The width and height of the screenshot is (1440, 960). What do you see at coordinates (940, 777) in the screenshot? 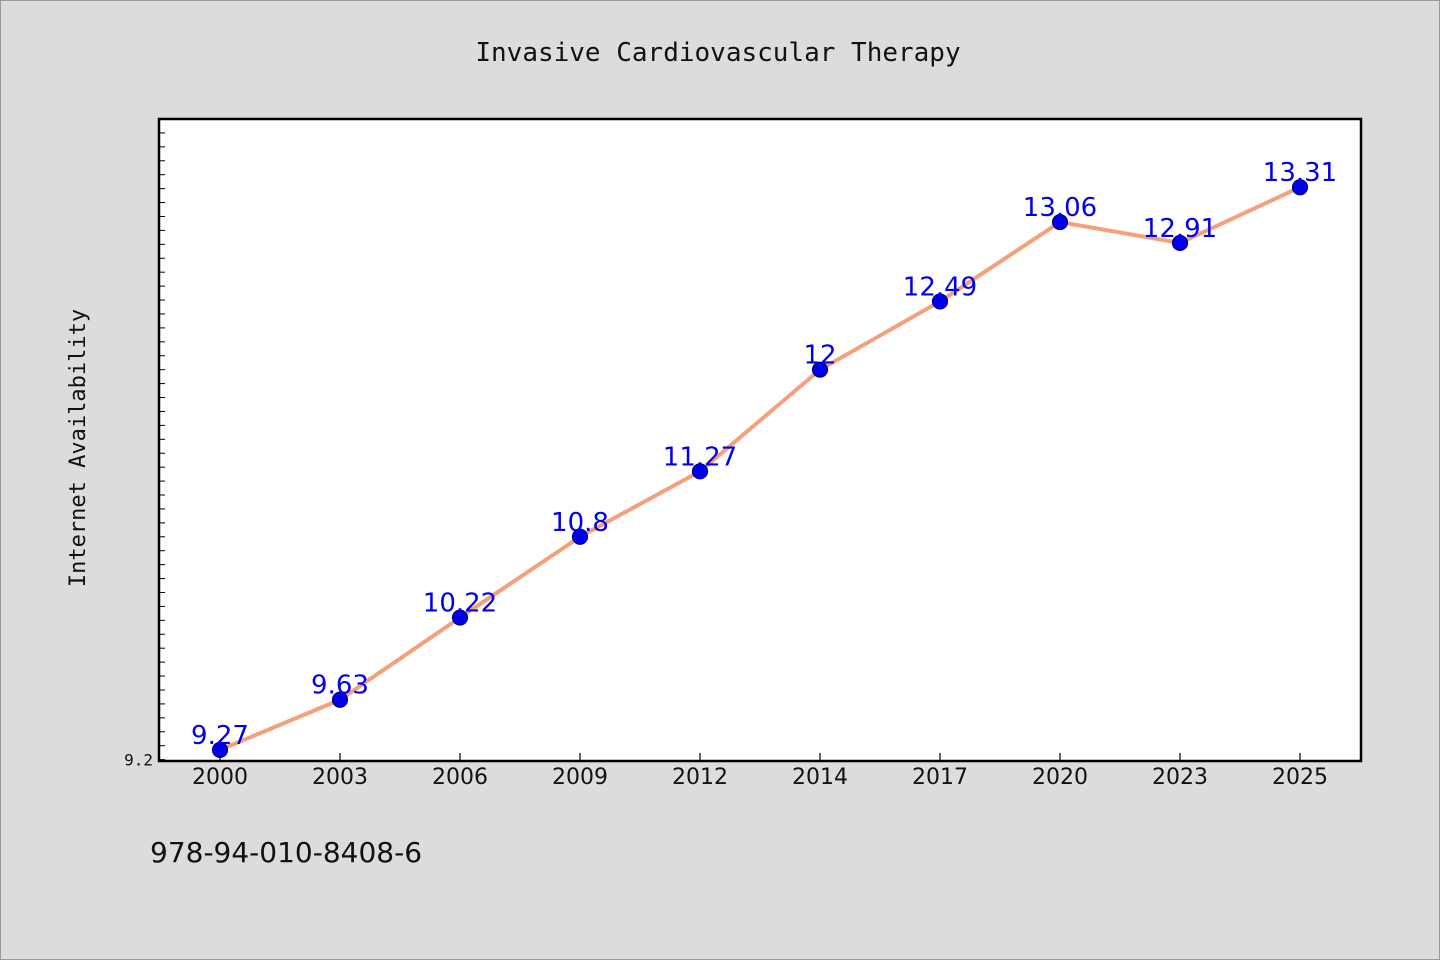
I see `x-tick-label: 2017` at bounding box center [940, 777].